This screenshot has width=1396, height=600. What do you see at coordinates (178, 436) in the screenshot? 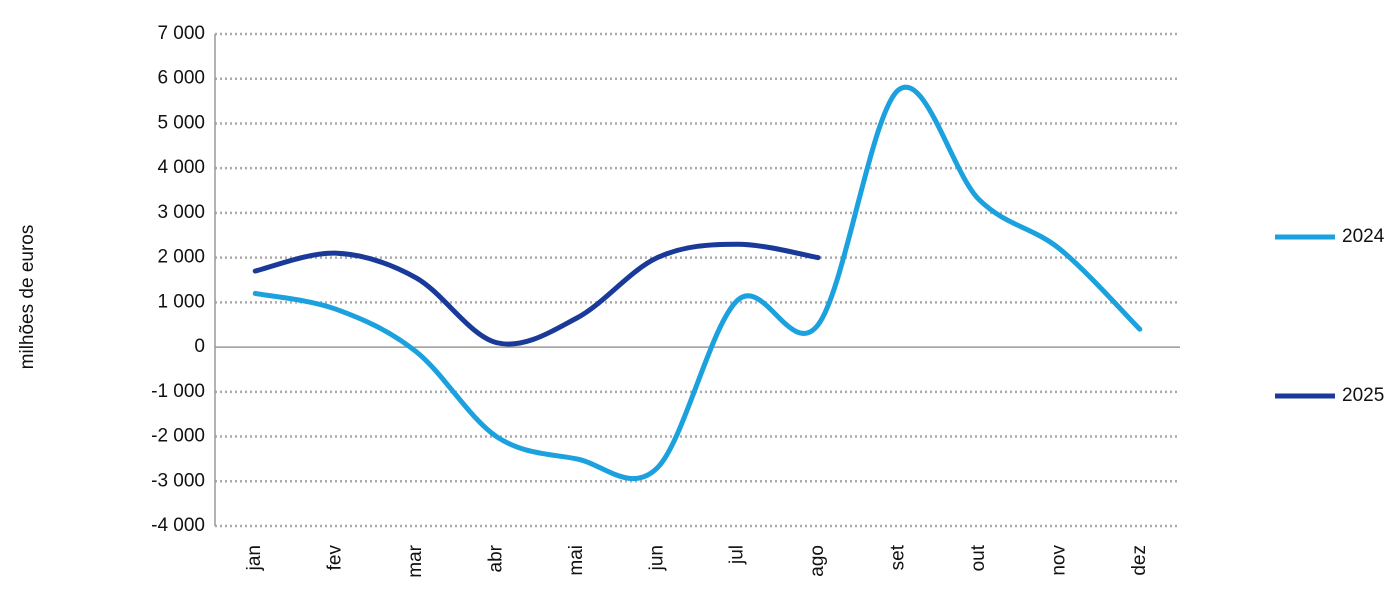
I see `y-tick-label: -2 000` at bounding box center [178, 436].